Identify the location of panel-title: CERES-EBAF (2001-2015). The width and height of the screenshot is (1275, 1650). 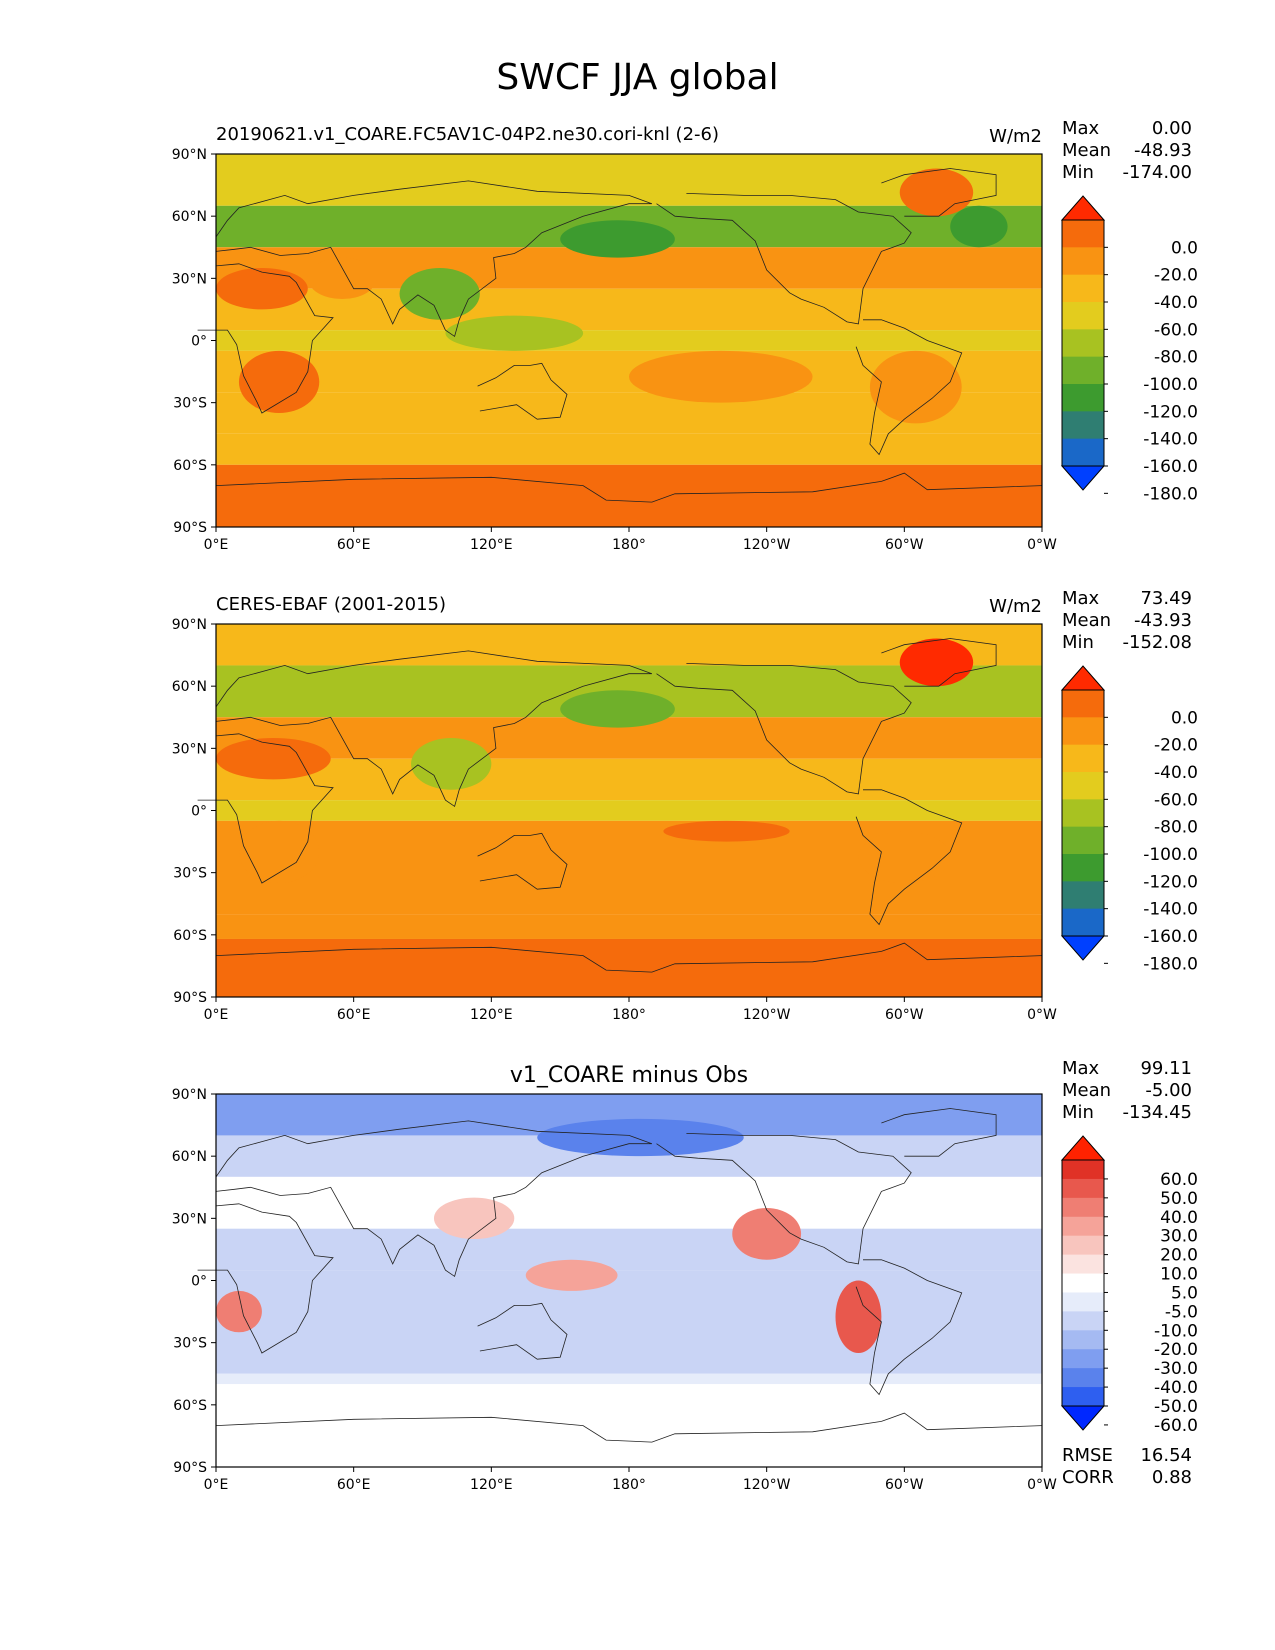
(331, 604).